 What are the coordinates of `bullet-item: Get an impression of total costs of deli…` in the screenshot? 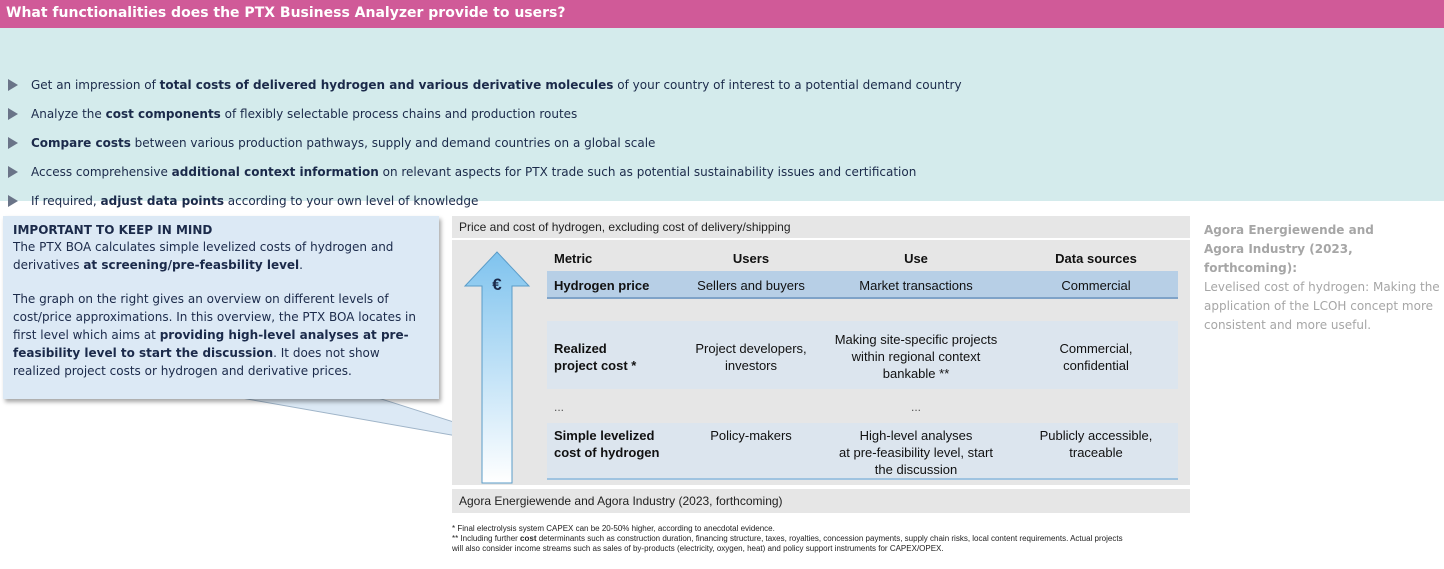 It's located at (485, 85).